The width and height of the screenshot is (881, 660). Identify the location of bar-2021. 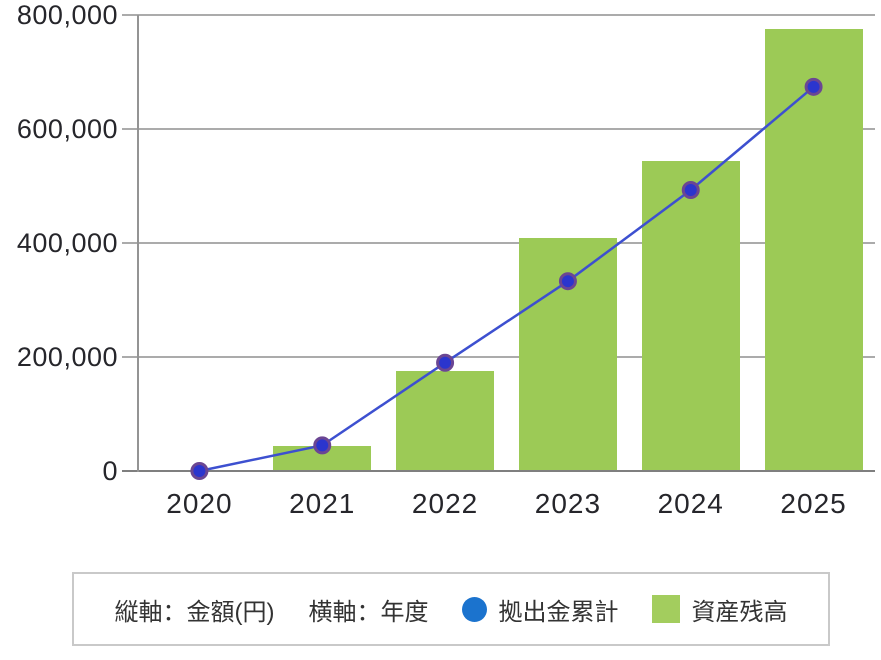
(322, 458).